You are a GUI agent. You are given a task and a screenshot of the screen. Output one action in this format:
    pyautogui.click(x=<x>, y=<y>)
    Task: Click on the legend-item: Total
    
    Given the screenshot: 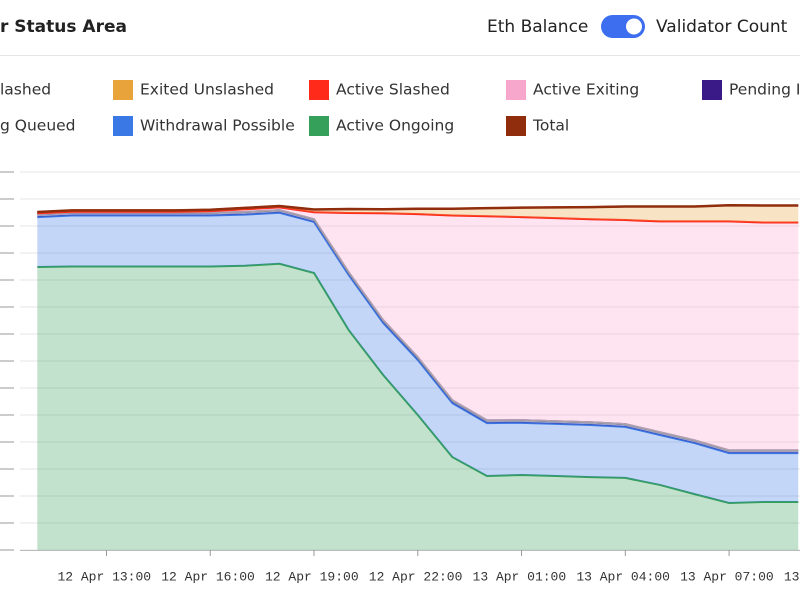 What is the action you would take?
    pyautogui.click(x=537, y=126)
    